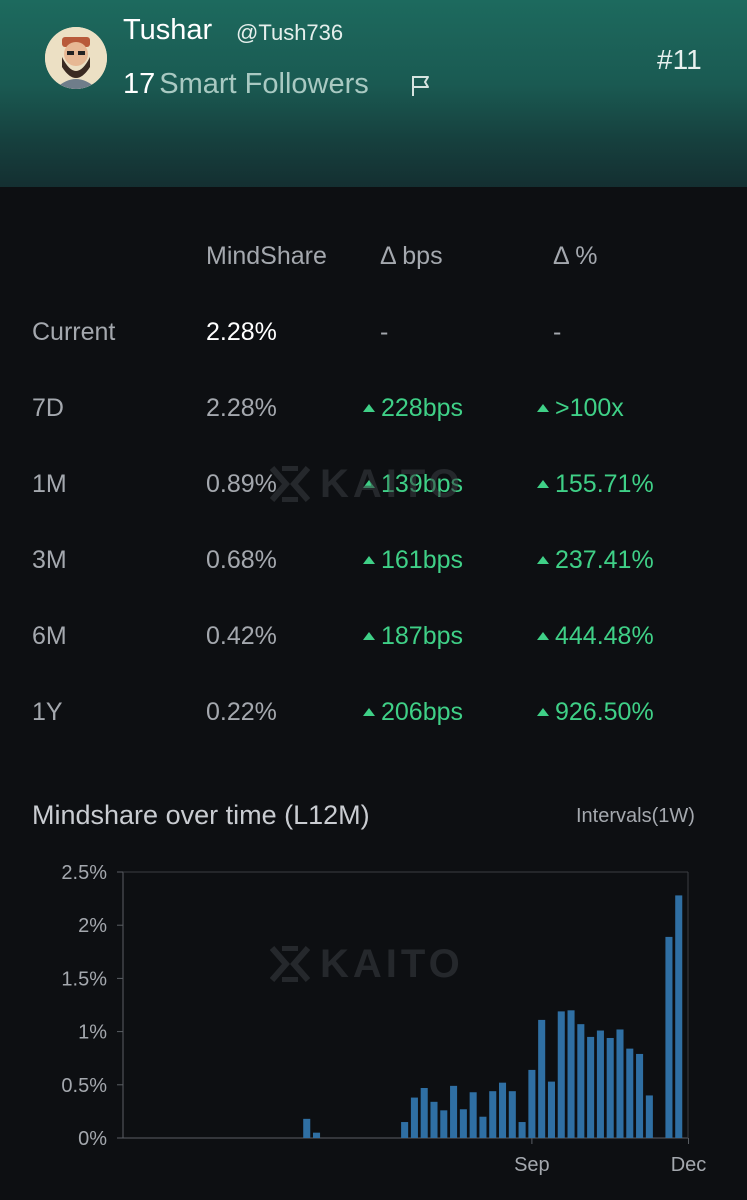 The width and height of the screenshot is (747, 1200). What do you see at coordinates (92, 1139) in the screenshot?
I see `y-tick-label: 0%` at bounding box center [92, 1139].